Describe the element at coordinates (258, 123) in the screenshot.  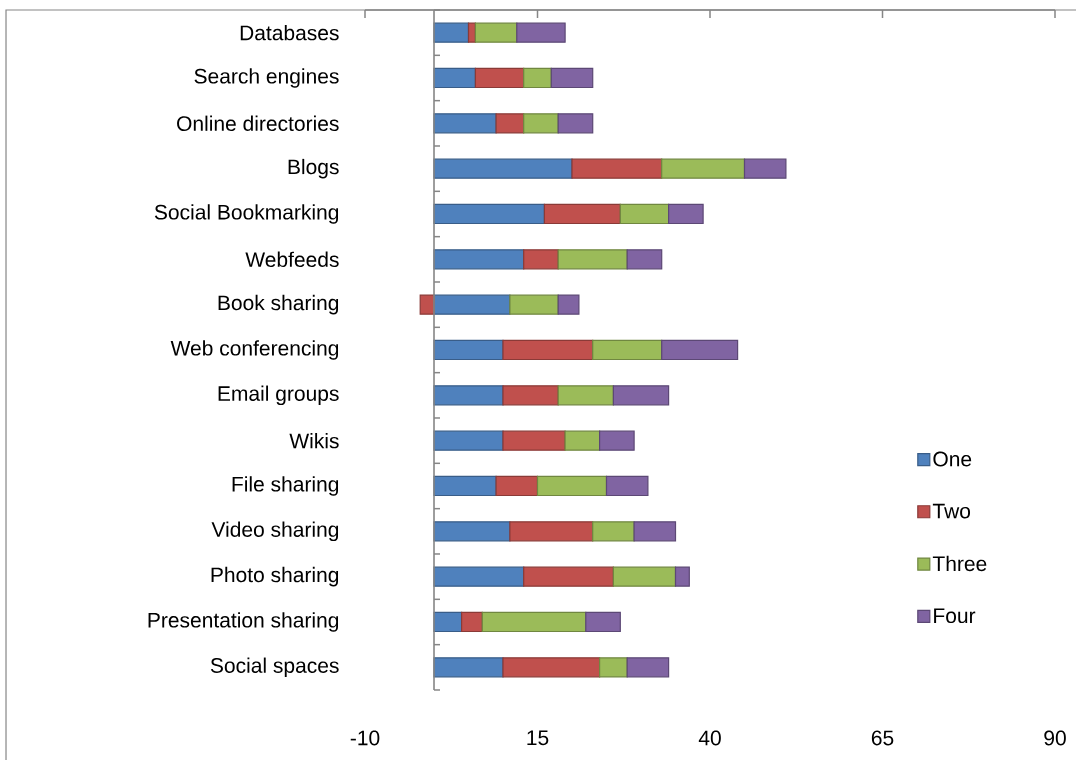
I see `y-tick-label: Online directories` at that location.